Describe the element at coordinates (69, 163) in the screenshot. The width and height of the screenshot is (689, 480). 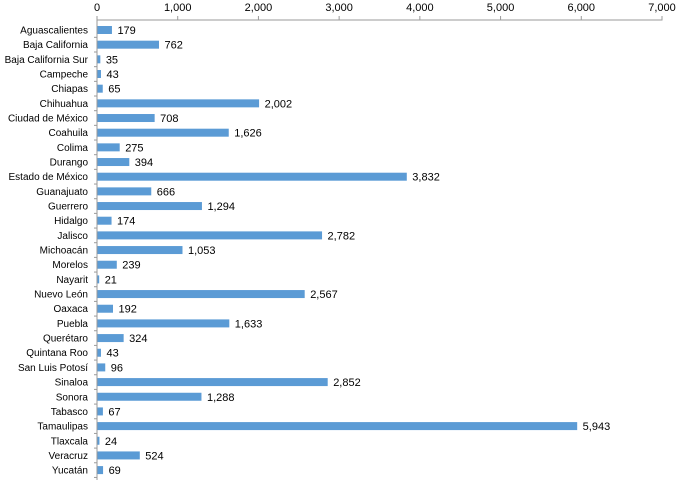
I see `category-label: Durango` at that location.